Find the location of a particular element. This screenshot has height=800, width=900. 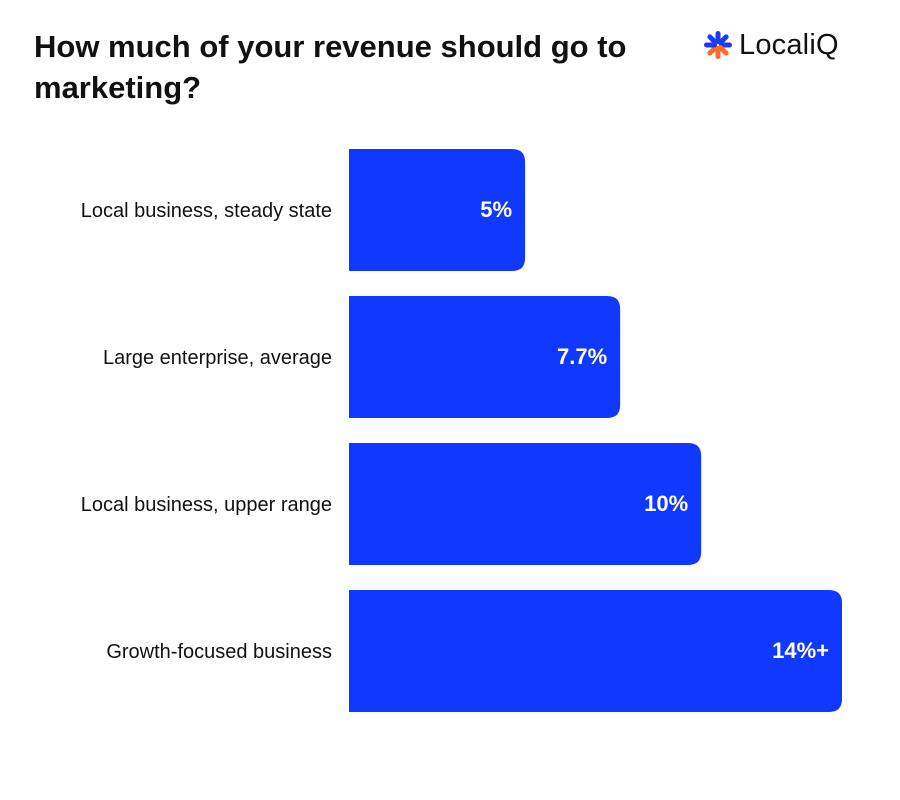

logo-text: LocaliQ is located at coordinates (789, 44).